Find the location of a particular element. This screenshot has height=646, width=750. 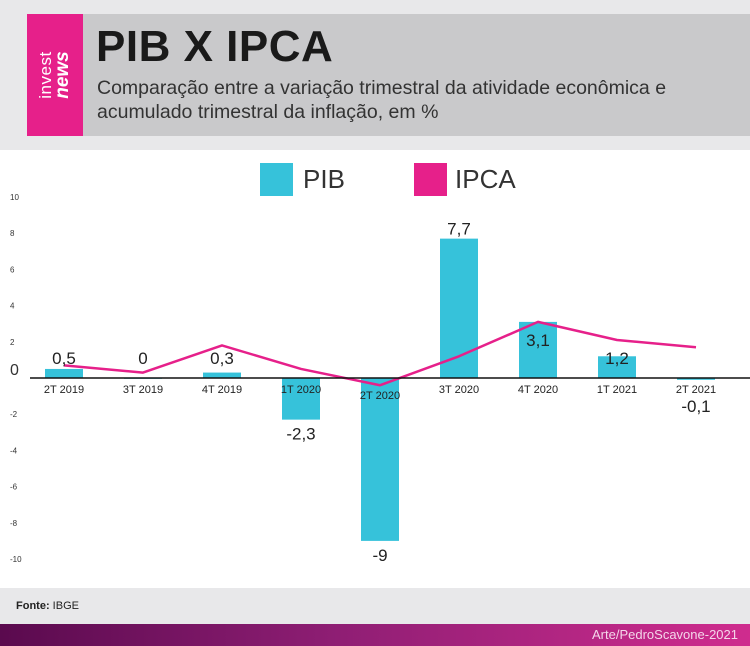

legend-swatch-ipca is located at coordinates (430, 179).